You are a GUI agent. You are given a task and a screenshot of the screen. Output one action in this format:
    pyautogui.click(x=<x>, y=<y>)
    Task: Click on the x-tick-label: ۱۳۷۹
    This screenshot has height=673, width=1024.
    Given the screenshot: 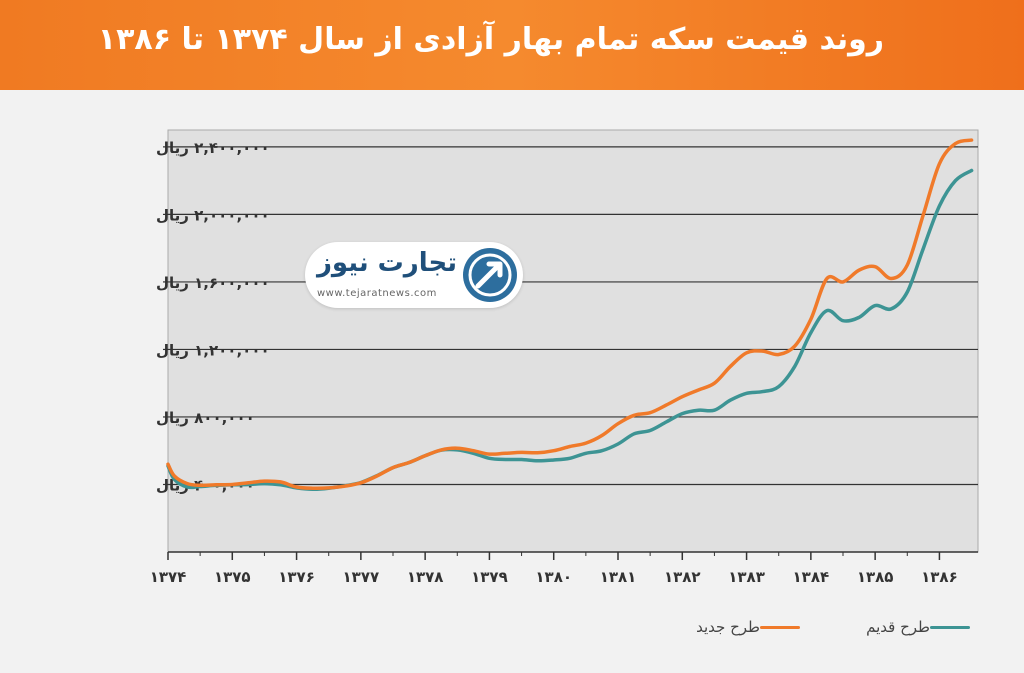 What is the action you would take?
    pyautogui.click(x=489, y=577)
    